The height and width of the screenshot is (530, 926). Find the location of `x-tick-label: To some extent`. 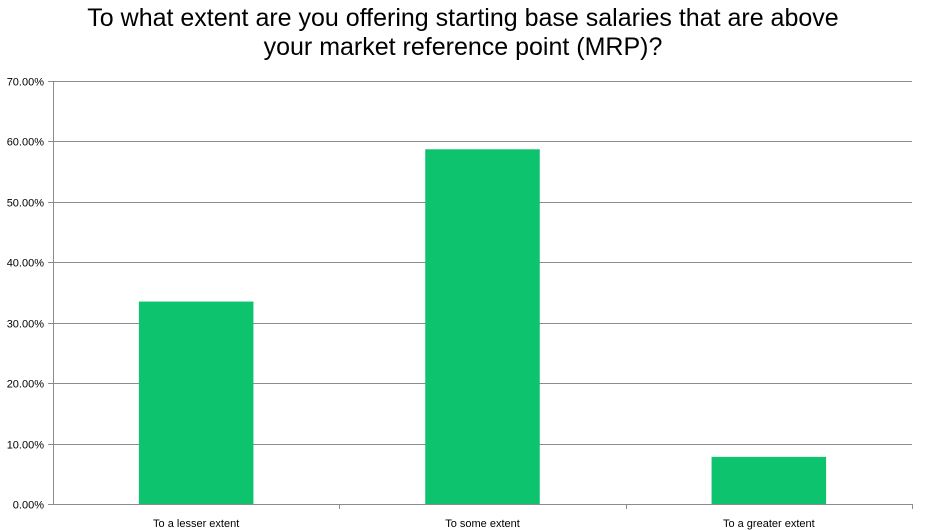

x-tick-label: To some extent is located at coordinates (482, 524).